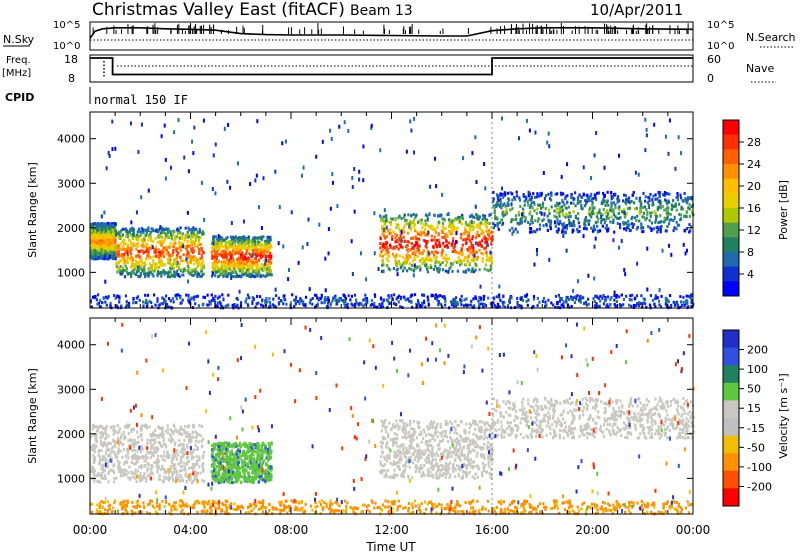 This screenshot has width=800, height=554. Describe the element at coordinates (19, 39) in the screenshot. I see `noise-left-label: N.Sky` at that location.